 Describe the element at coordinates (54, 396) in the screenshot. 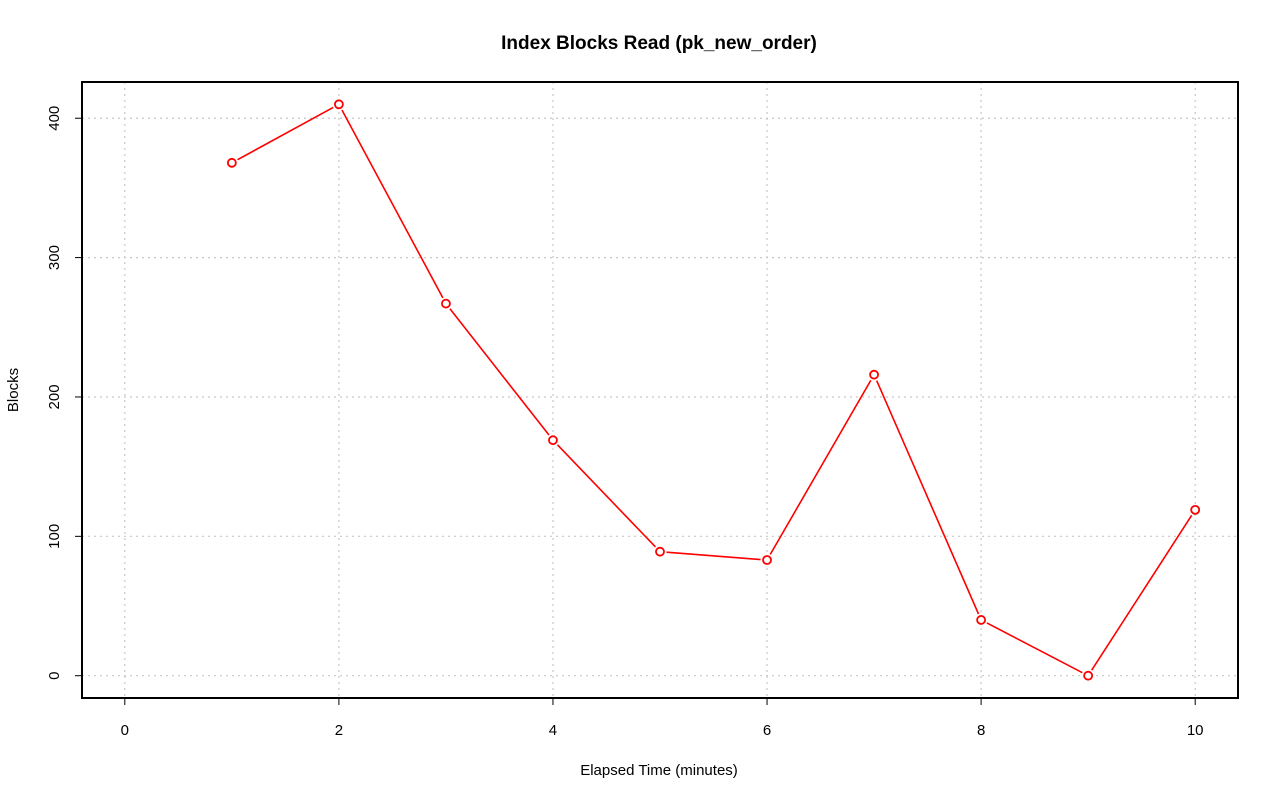

I see `y-tick-label-2: 200` at that location.